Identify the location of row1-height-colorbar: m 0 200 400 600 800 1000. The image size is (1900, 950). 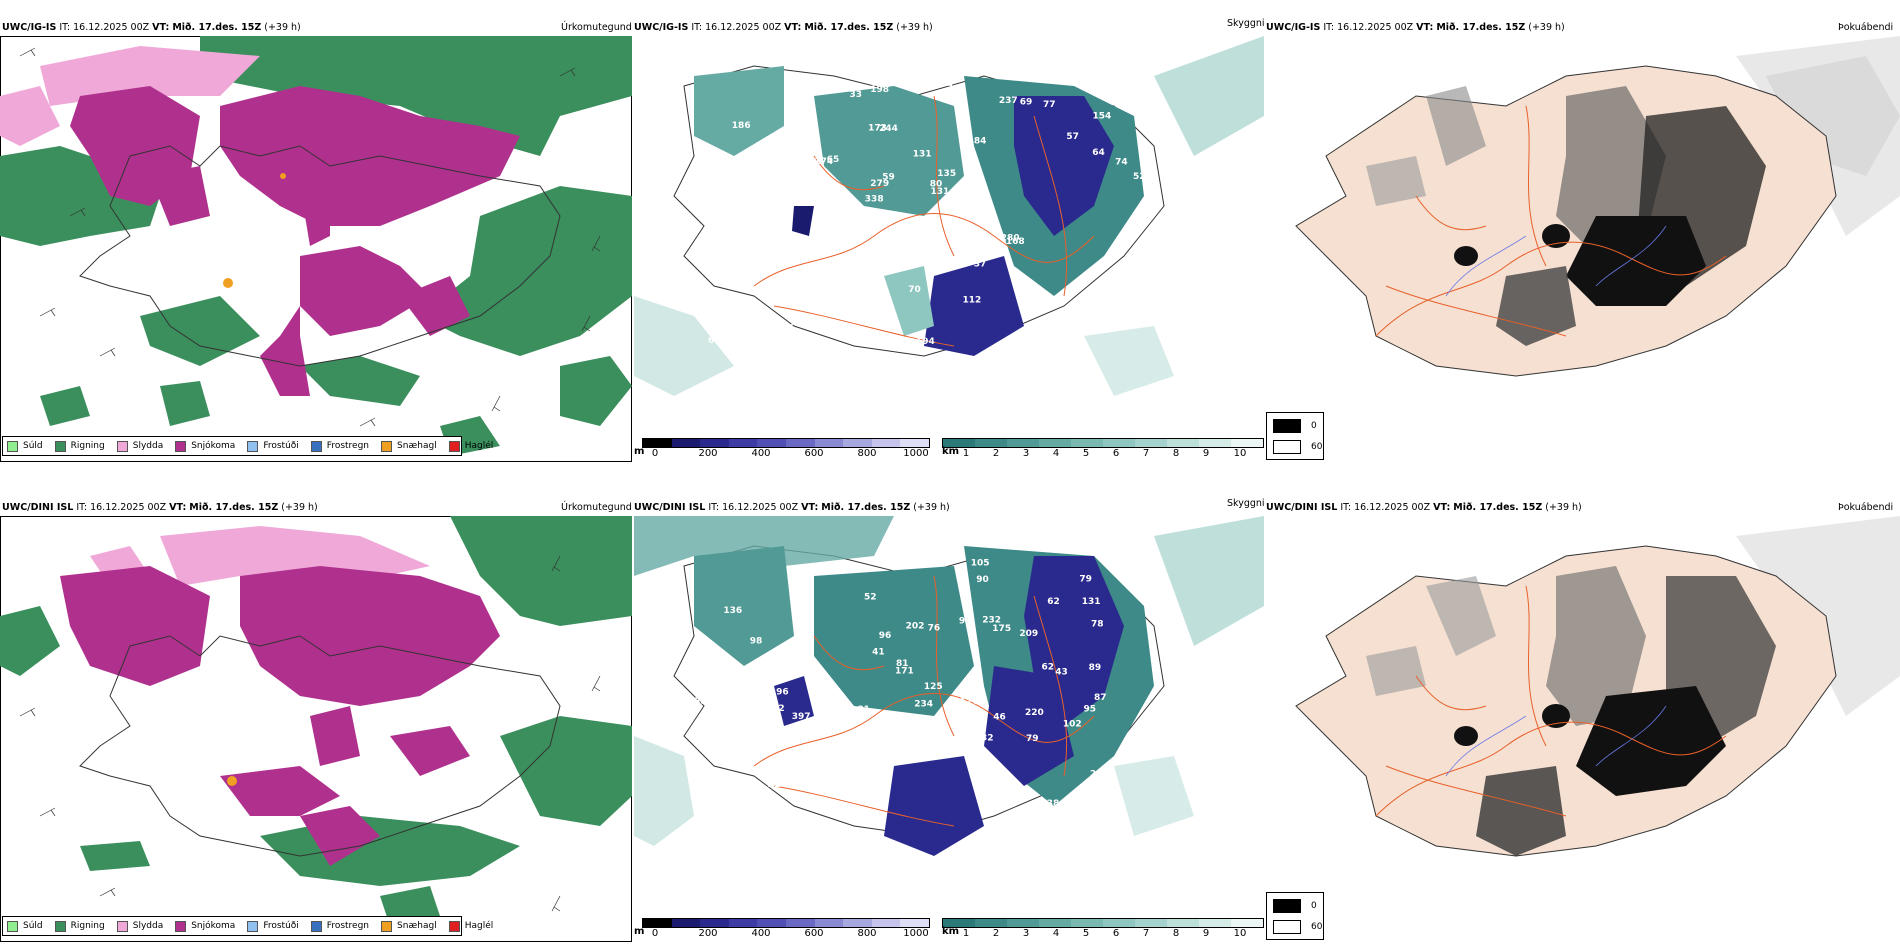
(784, 450).